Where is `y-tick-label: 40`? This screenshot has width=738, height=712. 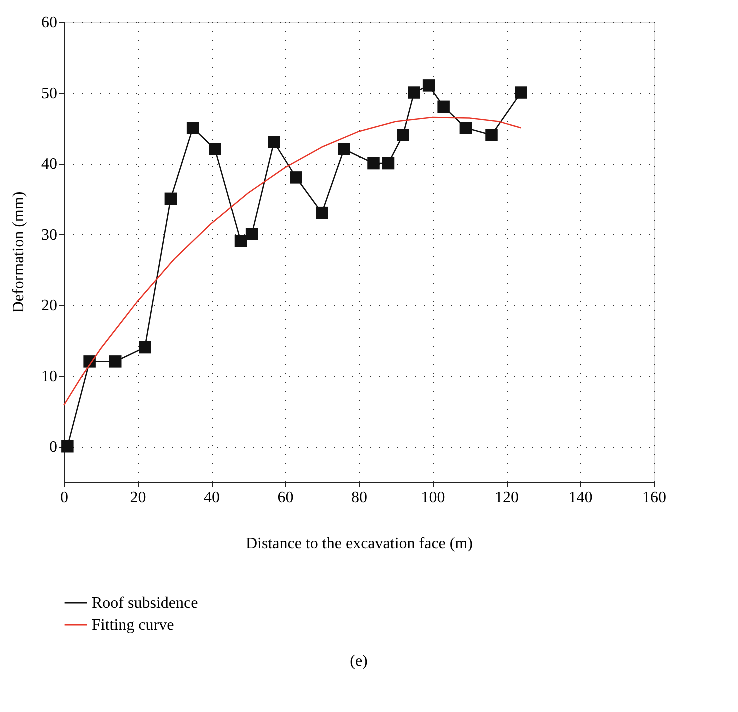
y-tick-label: 40 is located at coordinates (50, 165).